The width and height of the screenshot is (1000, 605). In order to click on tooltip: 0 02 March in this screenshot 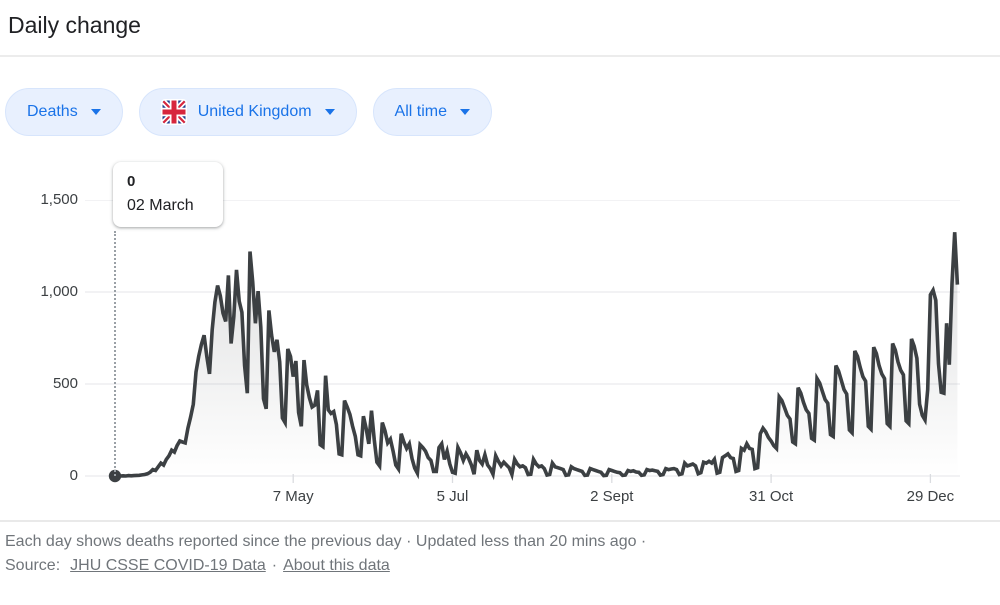, I will do `click(168, 194)`.